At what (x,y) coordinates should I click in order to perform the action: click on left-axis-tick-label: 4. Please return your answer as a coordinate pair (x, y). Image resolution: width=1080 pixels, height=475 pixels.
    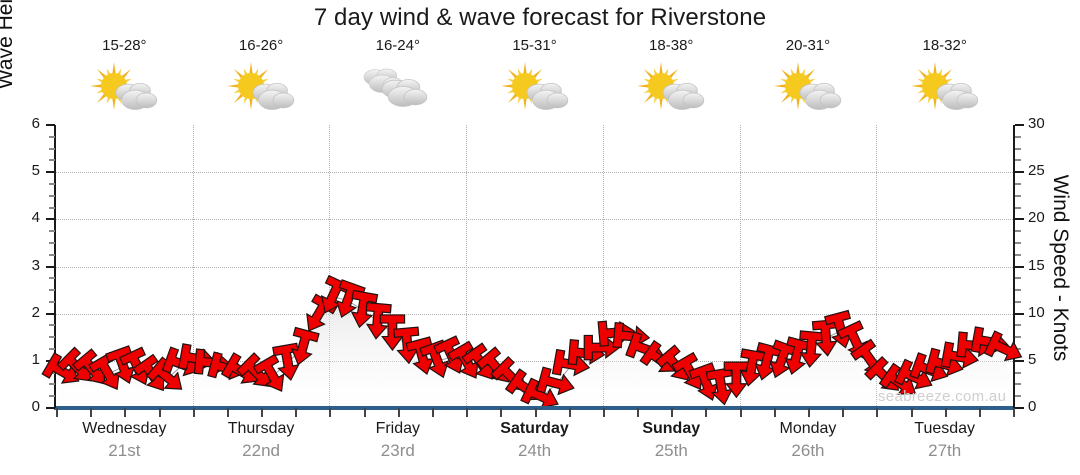
    Looking at the image, I should click on (35, 218).